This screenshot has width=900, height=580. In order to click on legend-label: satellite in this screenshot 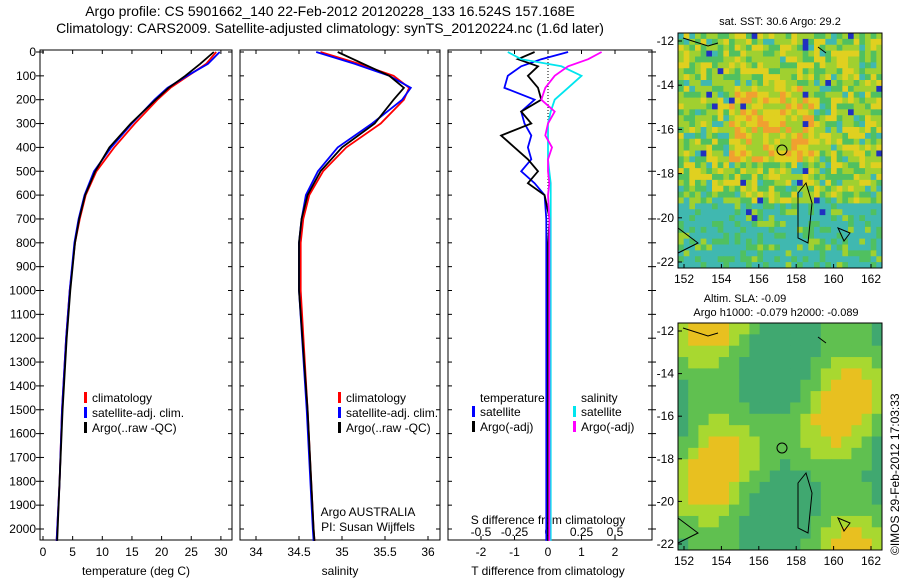, I will do `click(601, 412)`.